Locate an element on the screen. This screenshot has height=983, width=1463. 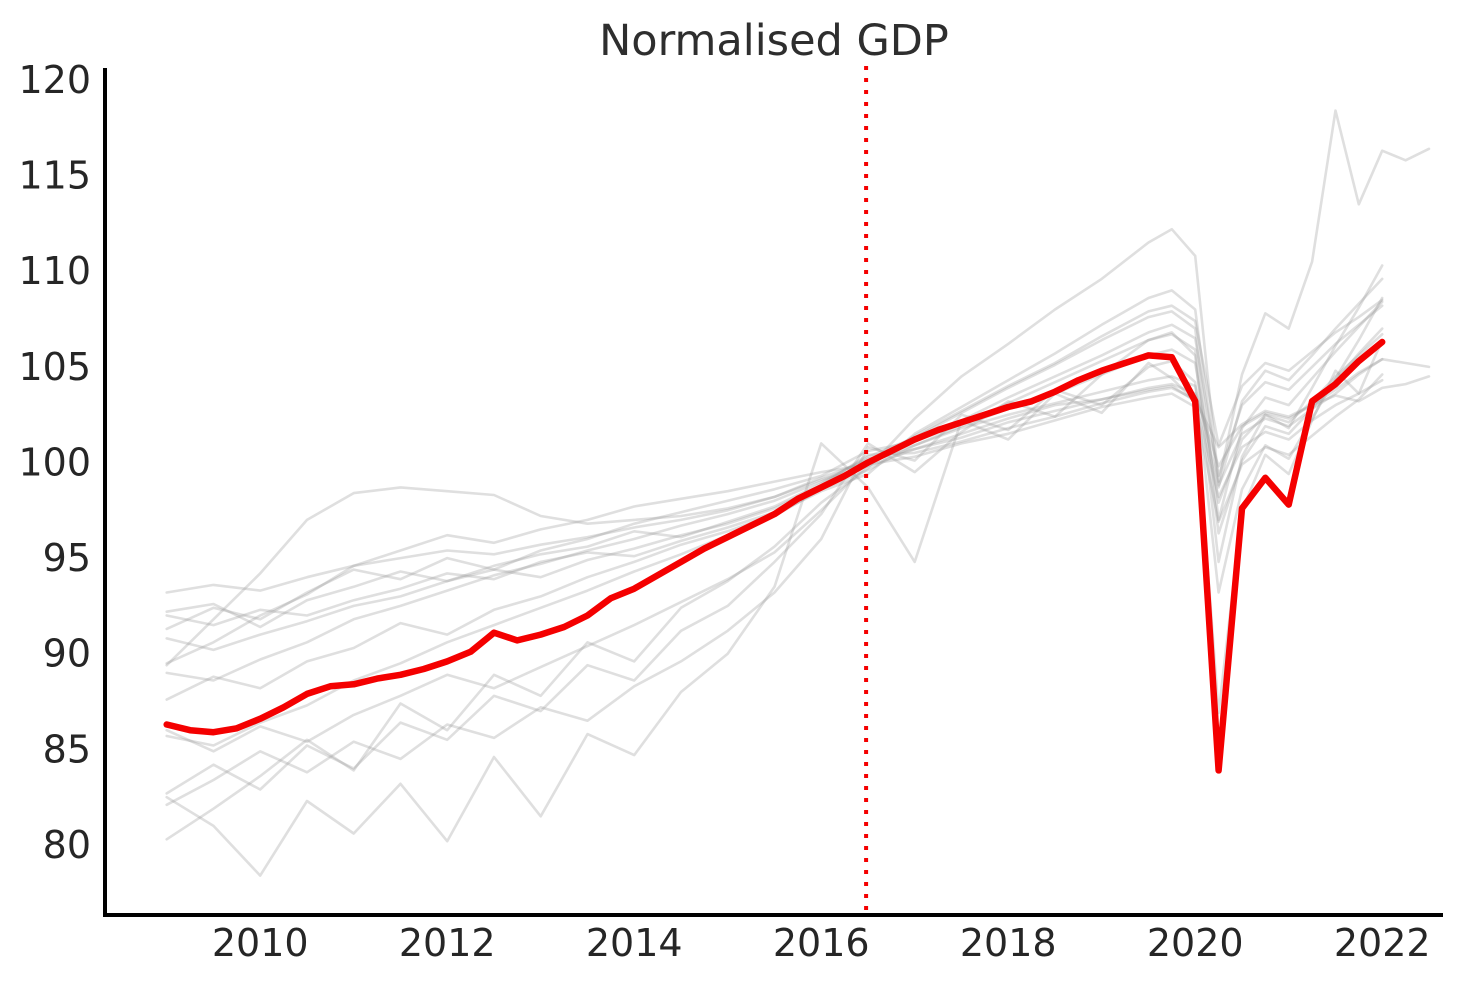
y-tick-label: 120 is located at coordinates (54, 80).